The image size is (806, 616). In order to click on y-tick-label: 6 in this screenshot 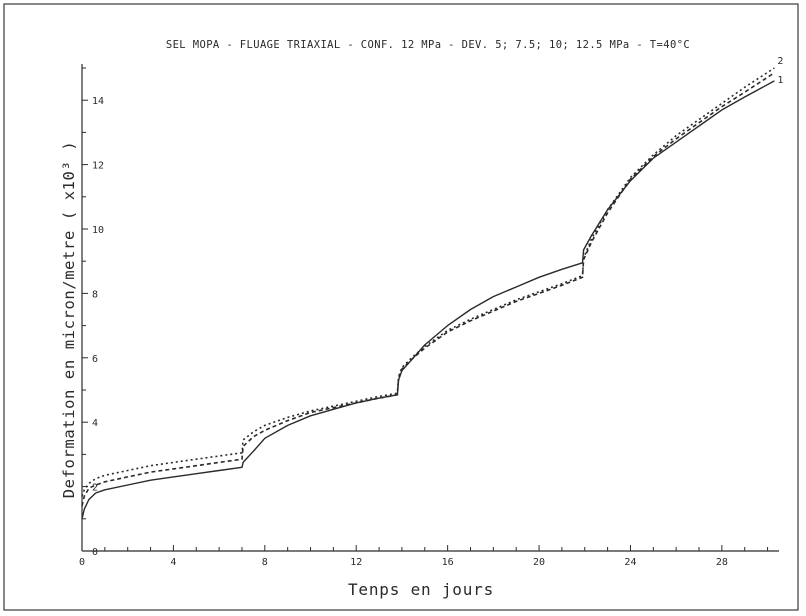, I will do `click(95, 359)`.